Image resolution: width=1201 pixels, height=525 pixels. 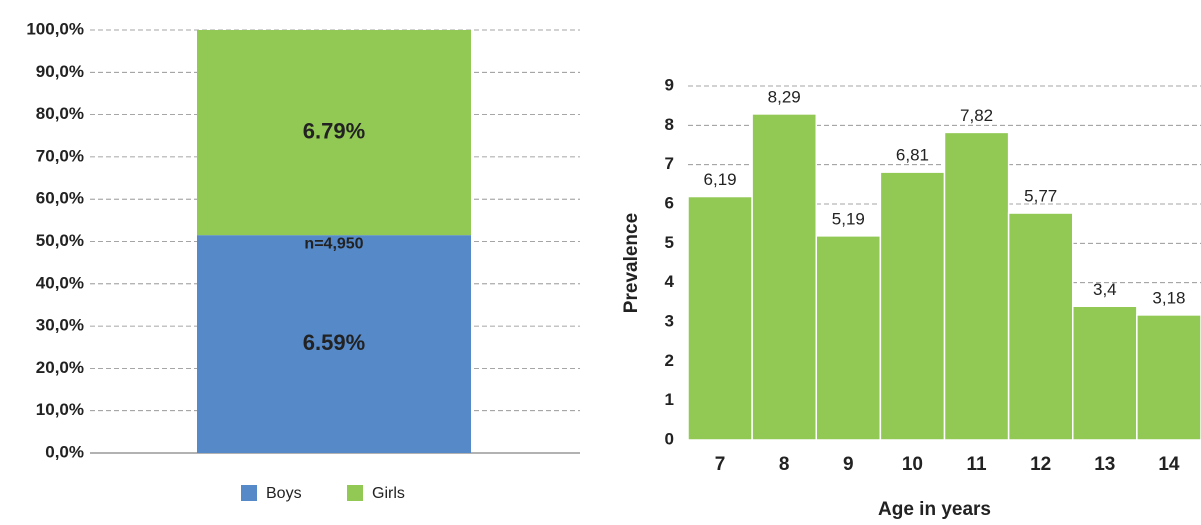 What do you see at coordinates (631, 263) in the screenshot?
I see `y-axis-title: Prevalence` at bounding box center [631, 263].